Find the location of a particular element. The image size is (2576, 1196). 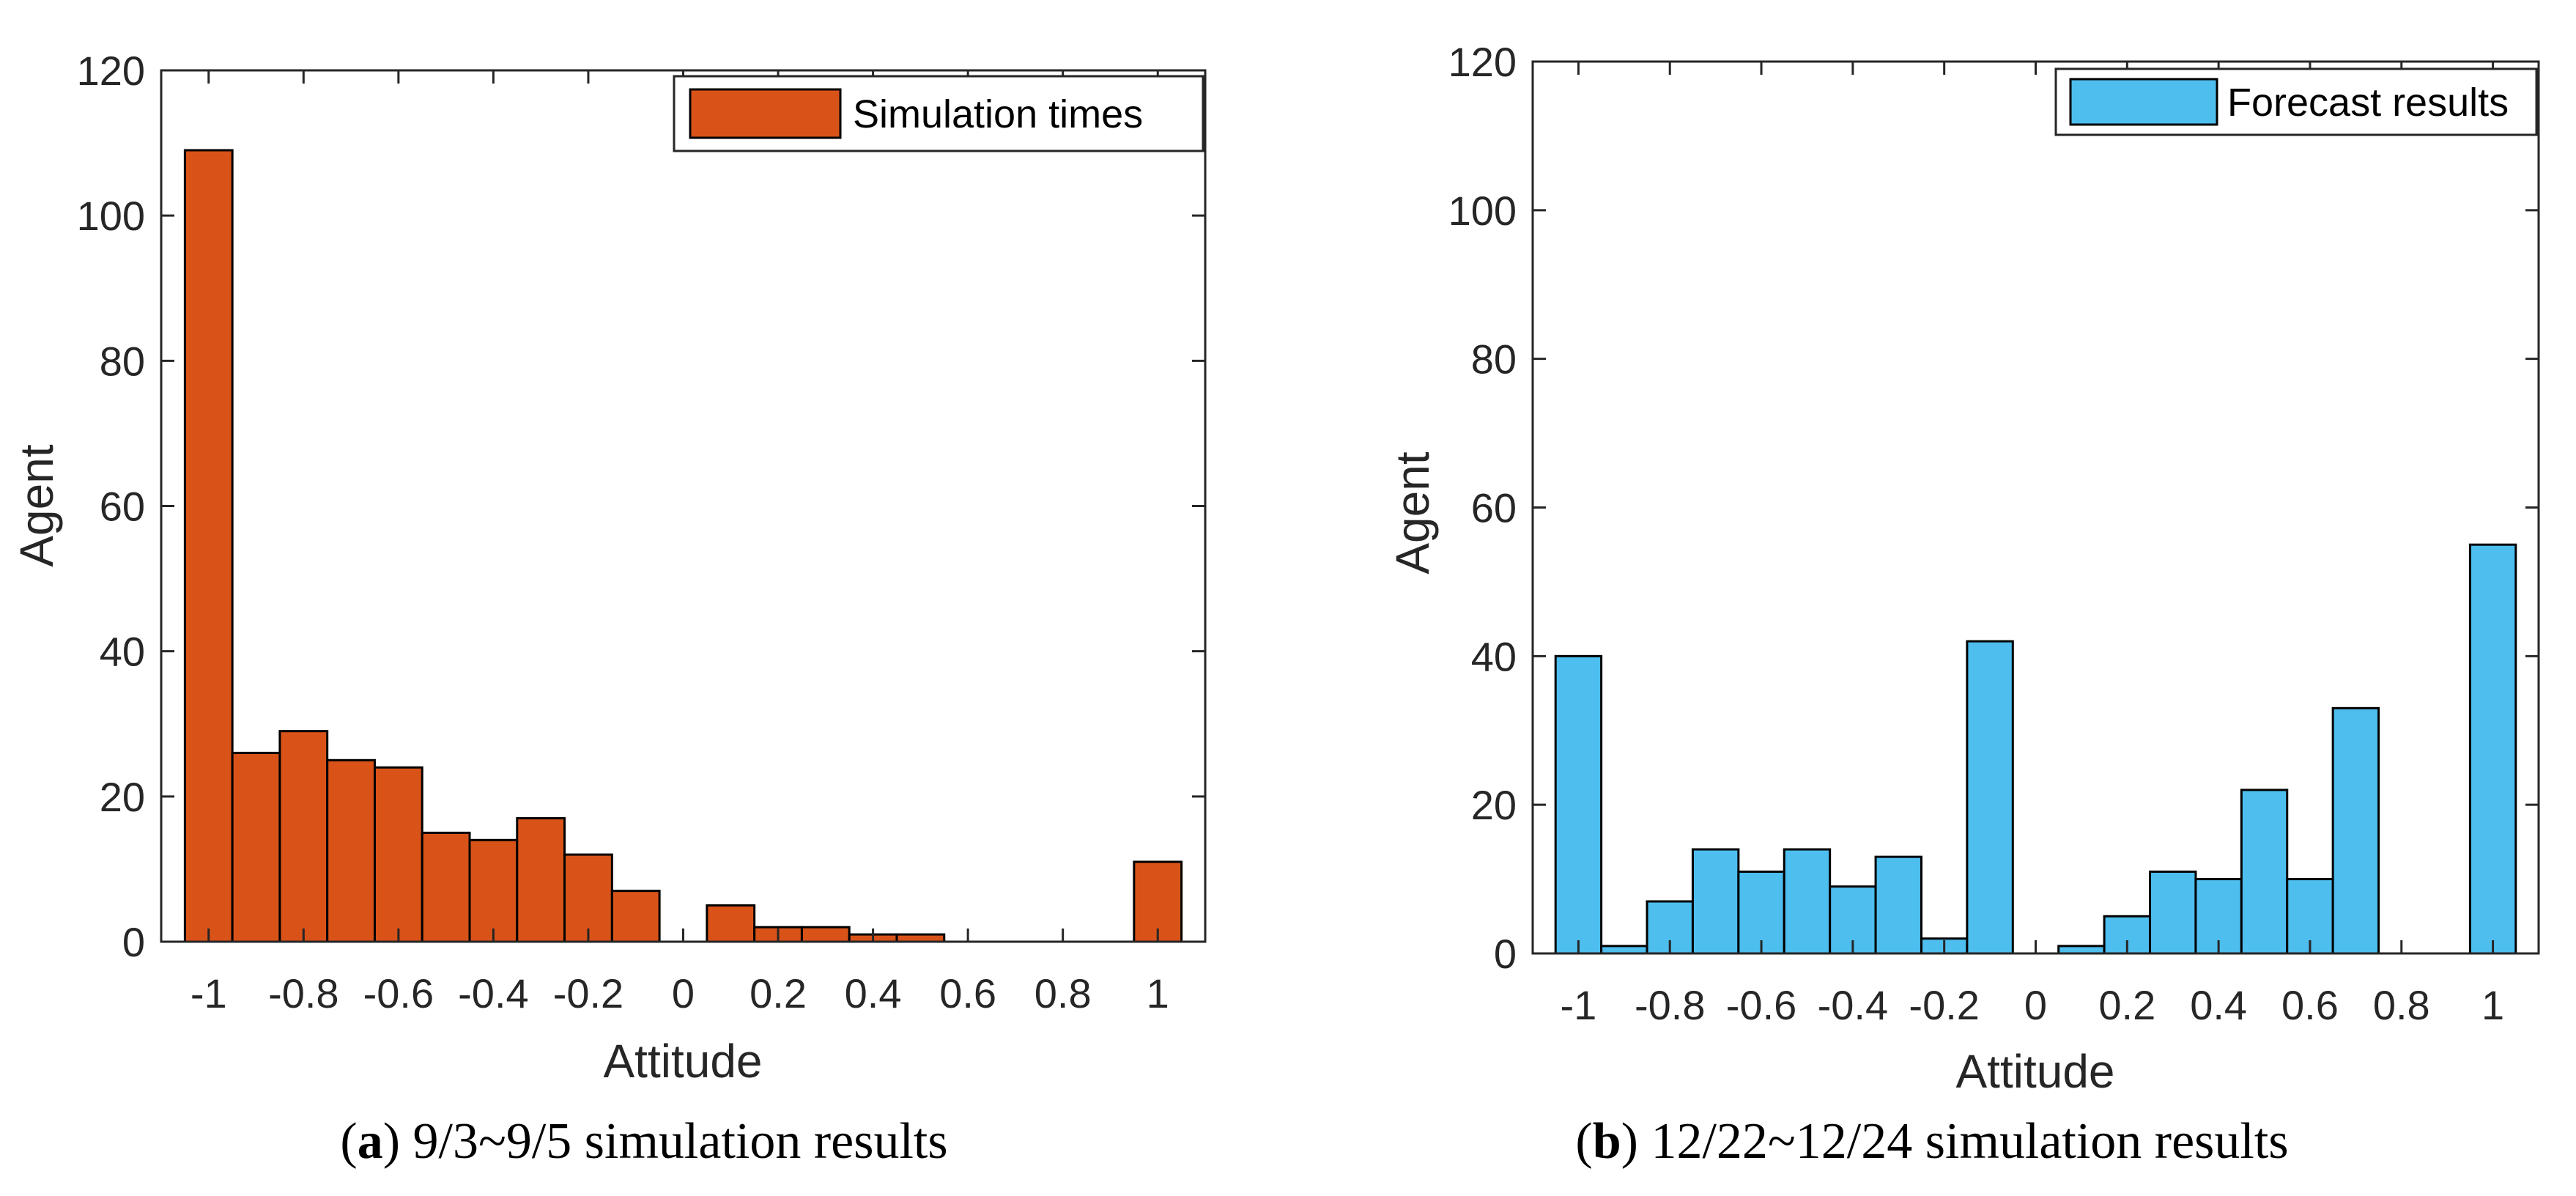

legend: Simulation times is located at coordinates (938, 113).